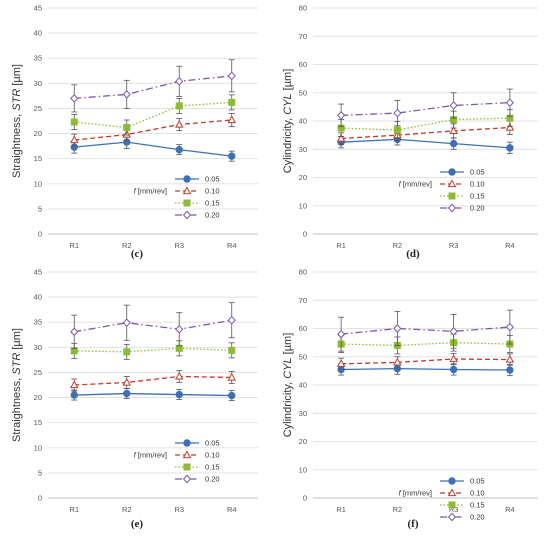 The width and height of the screenshot is (550, 538). I want to click on panel-label: (f), so click(413, 524).